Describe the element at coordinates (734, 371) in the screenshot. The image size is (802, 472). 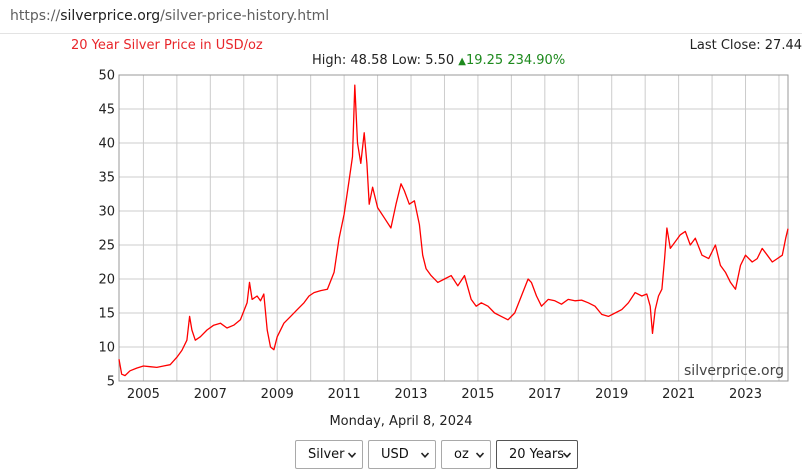
I see `watermark-text: silverprice.org` at that location.